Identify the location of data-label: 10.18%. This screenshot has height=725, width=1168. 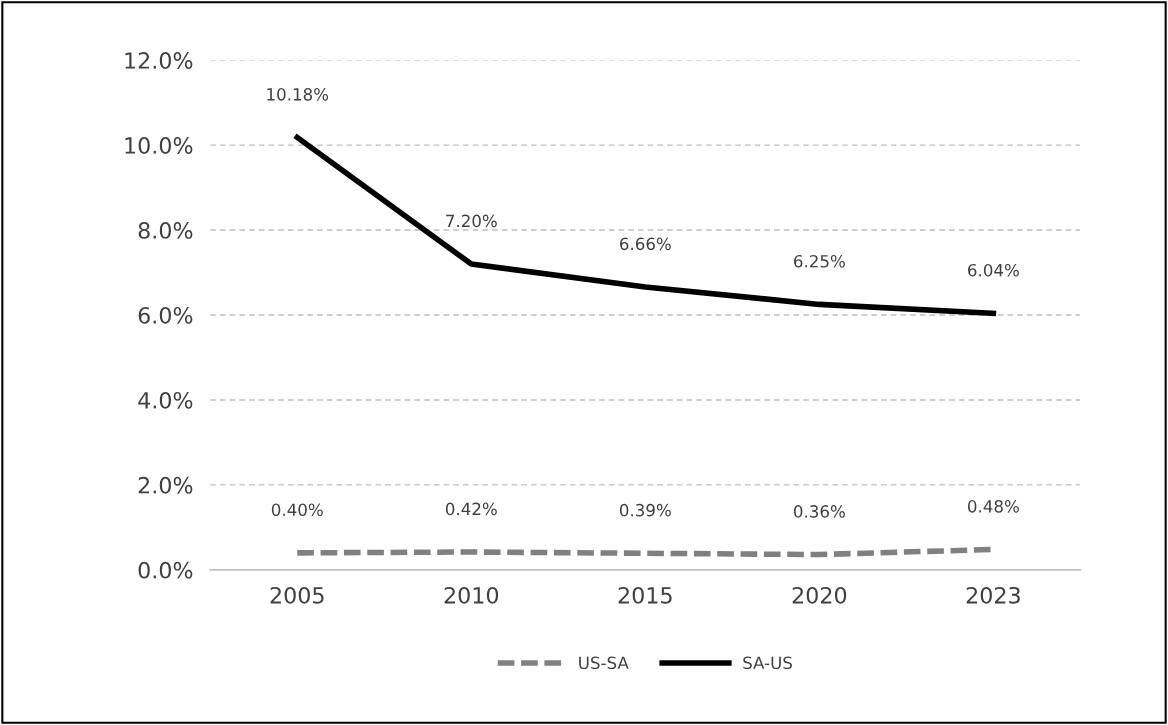
(298, 94).